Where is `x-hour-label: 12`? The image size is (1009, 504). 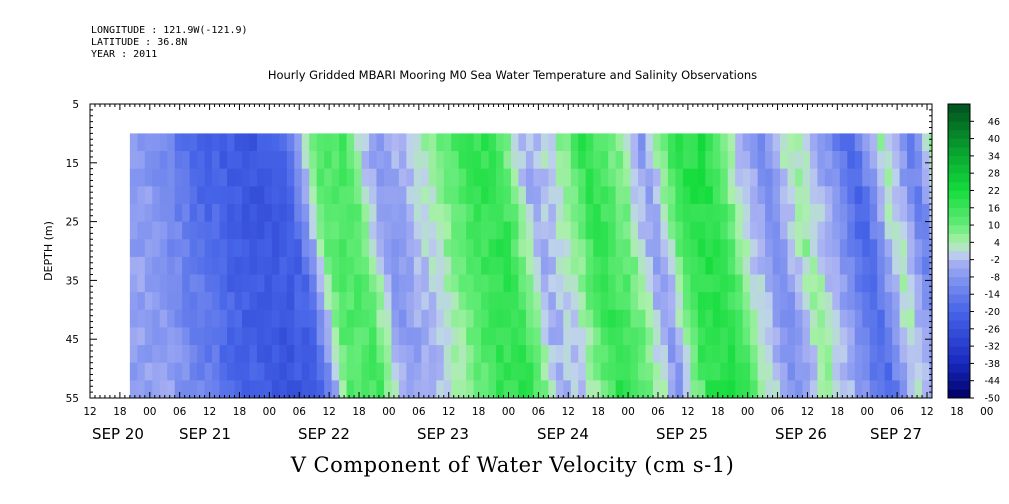
x-hour-label: 12 is located at coordinates (926, 412).